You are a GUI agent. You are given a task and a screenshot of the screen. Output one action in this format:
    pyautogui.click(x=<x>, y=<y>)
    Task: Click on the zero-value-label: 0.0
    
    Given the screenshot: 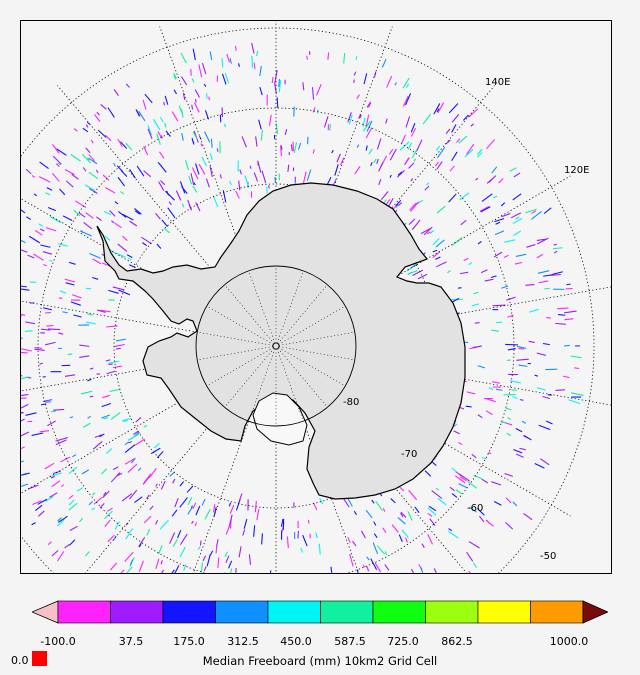 What is the action you would take?
    pyautogui.click(x=20, y=660)
    